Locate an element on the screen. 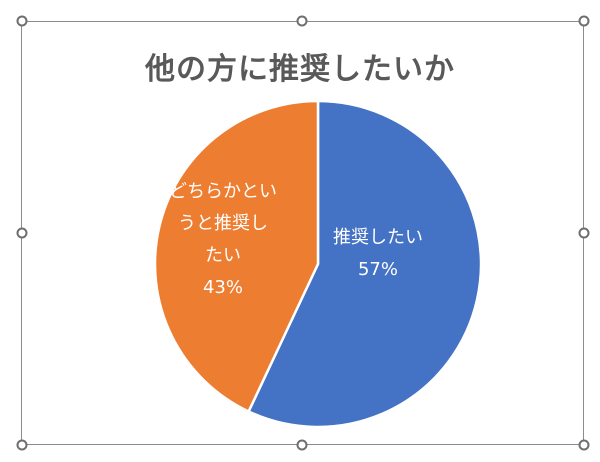 The width and height of the screenshot is (600, 462). data-label-category-line: どちらかとい is located at coordinates (223, 191).